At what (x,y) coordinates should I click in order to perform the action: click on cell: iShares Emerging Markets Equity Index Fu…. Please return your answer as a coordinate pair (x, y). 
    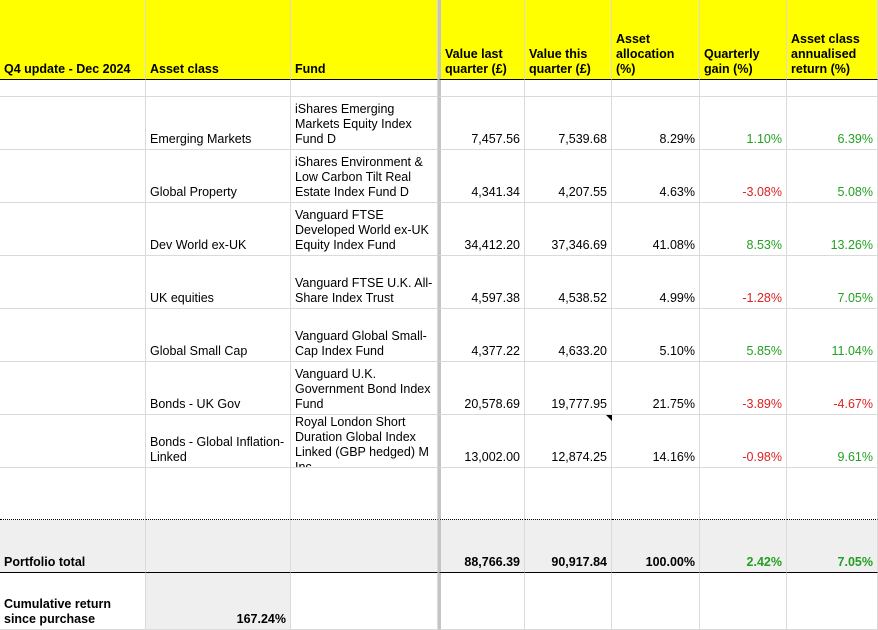
    Looking at the image, I should click on (364, 123).